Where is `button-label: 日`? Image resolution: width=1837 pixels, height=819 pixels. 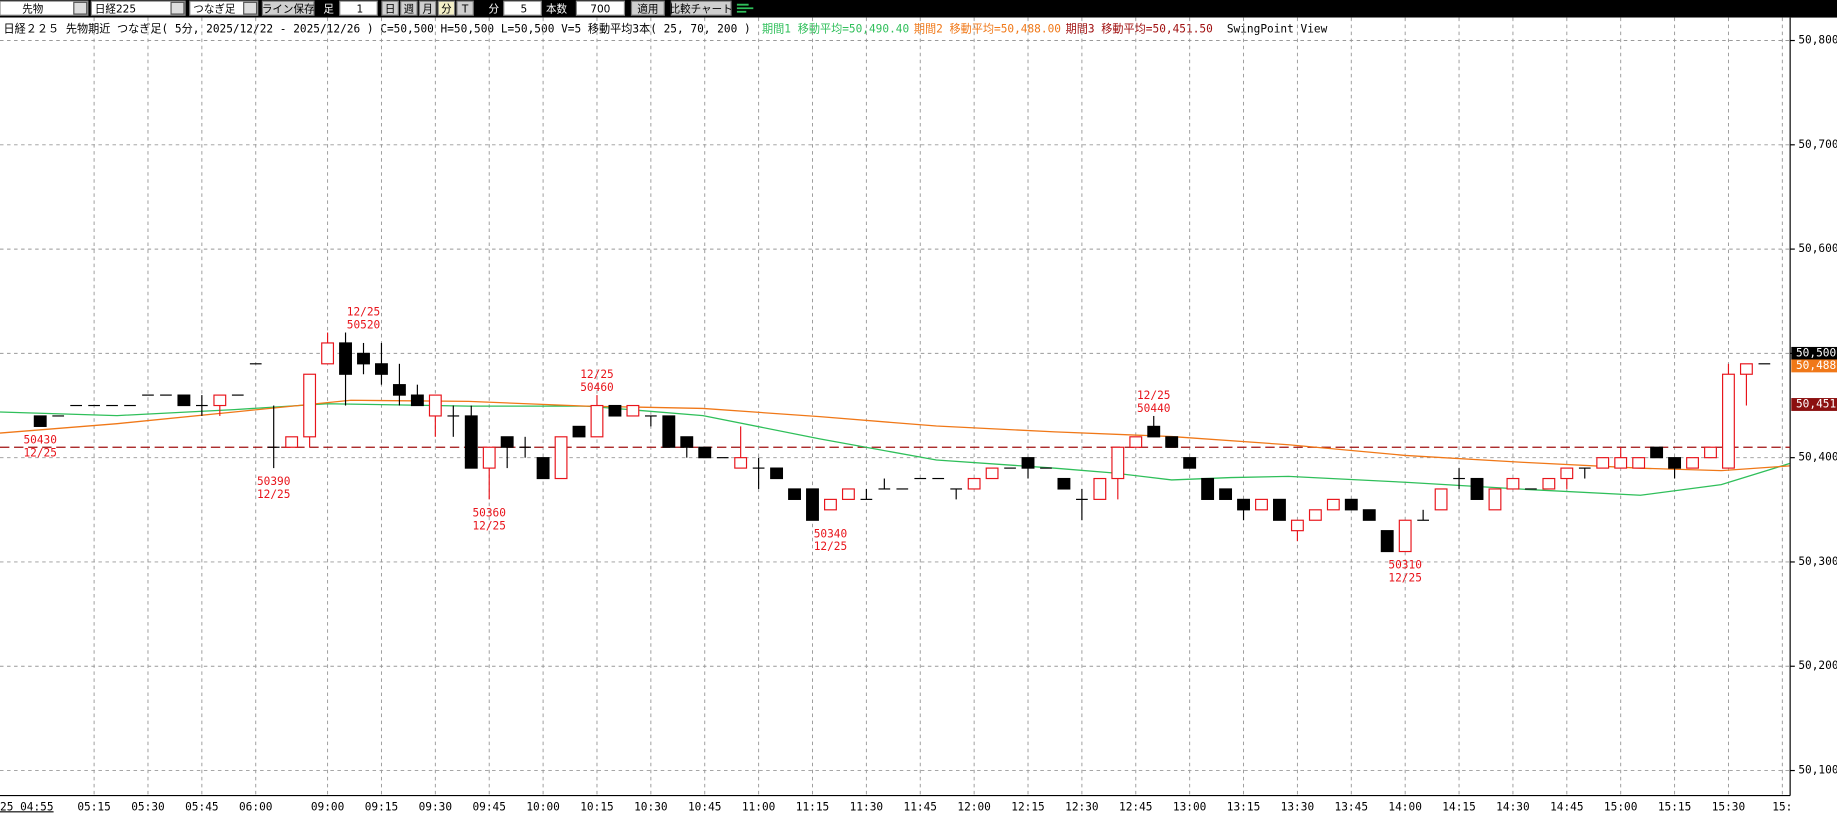
button-label: 日 is located at coordinates (390, 9).